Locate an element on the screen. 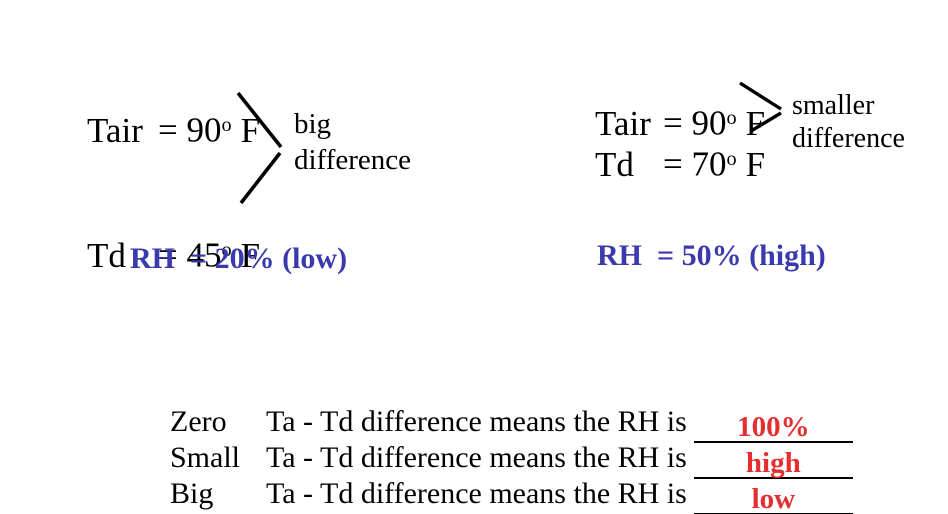  summary-row-big: Big Ta - Td difference means the RH is low is located at coordinates (496, 477).